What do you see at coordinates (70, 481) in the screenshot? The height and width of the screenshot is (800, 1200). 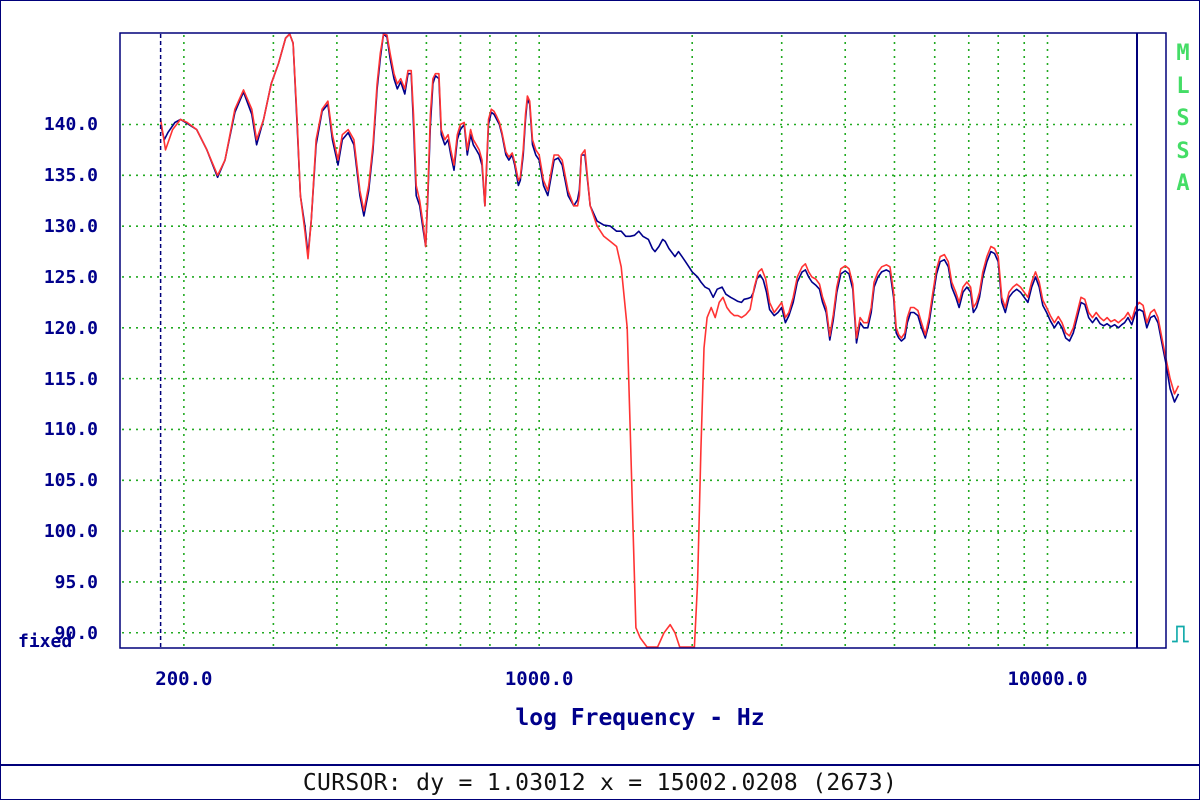 I see `y-tick-label: 105.0` at bounding box center [70, 481].